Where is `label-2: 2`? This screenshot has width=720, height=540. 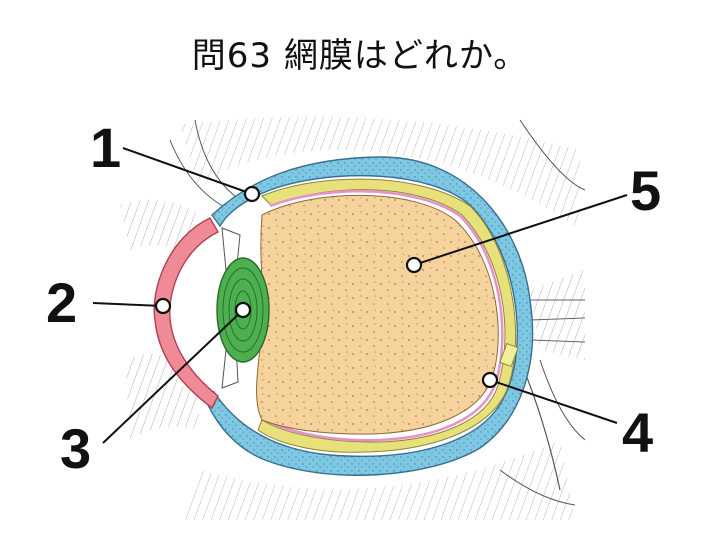 label-2: 2 is located at coordinates (61, 302).